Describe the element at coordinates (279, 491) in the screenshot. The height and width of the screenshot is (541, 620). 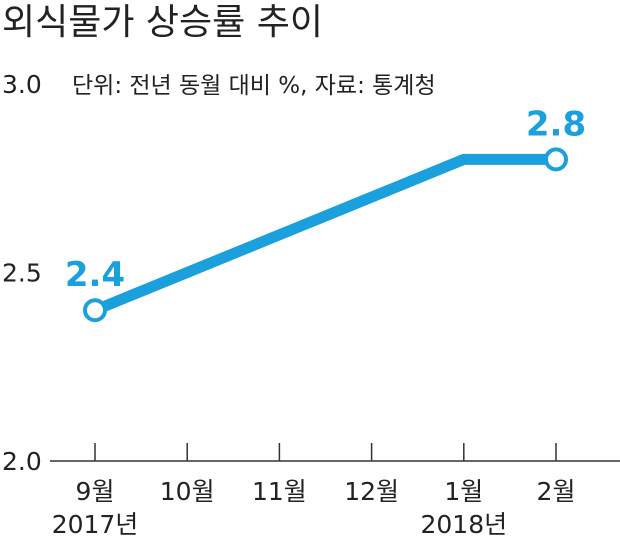
I see `x-tick-label: 11월` at that location.